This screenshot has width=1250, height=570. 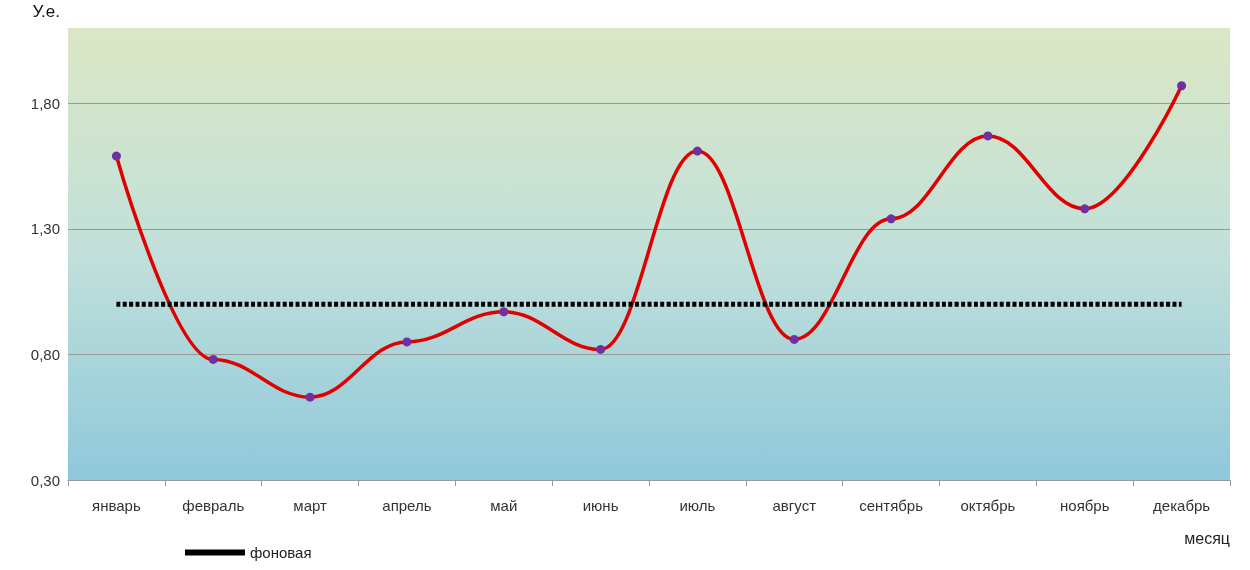 What do you see at coordinates (504, 505) in the screenshot?
I see `x-tick-label: май` at bounding box center [504, 505].